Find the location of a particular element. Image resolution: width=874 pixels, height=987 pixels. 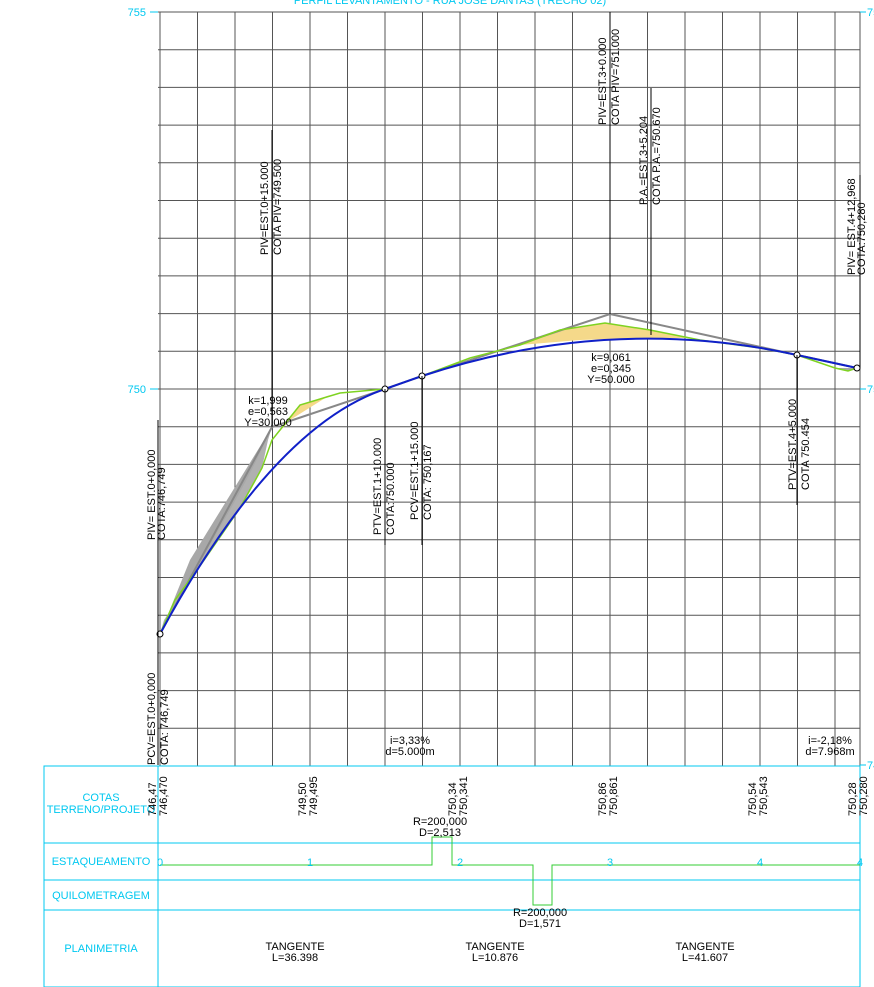

curve-param: e=0,563 is located at coordinates (268, 412).